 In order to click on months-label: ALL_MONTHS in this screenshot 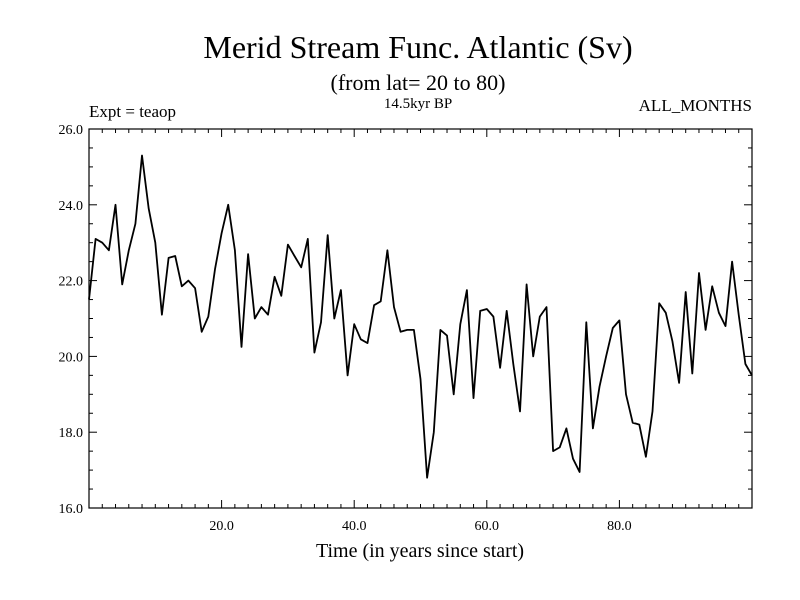, I will do `click(695, 105)`.